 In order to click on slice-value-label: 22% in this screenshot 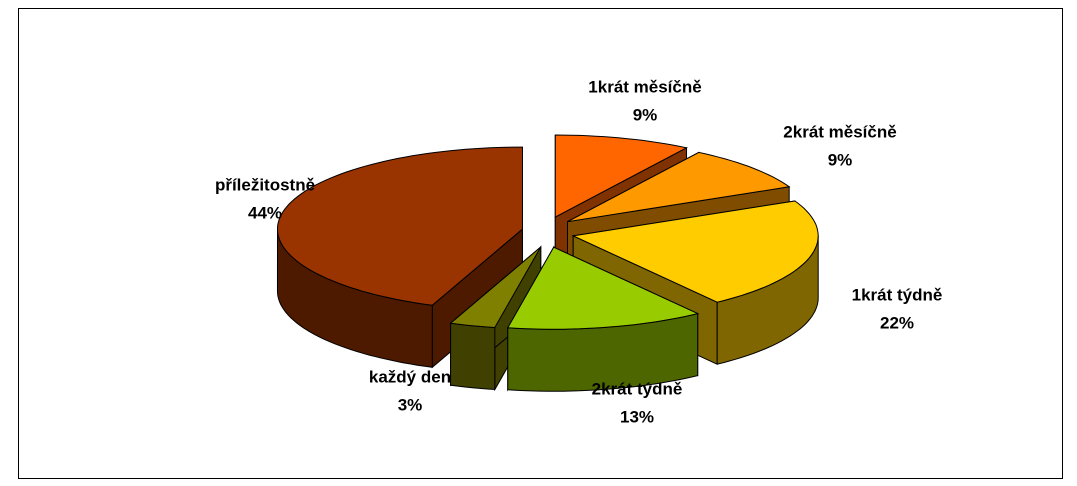, I will do `click(897, 322)`.